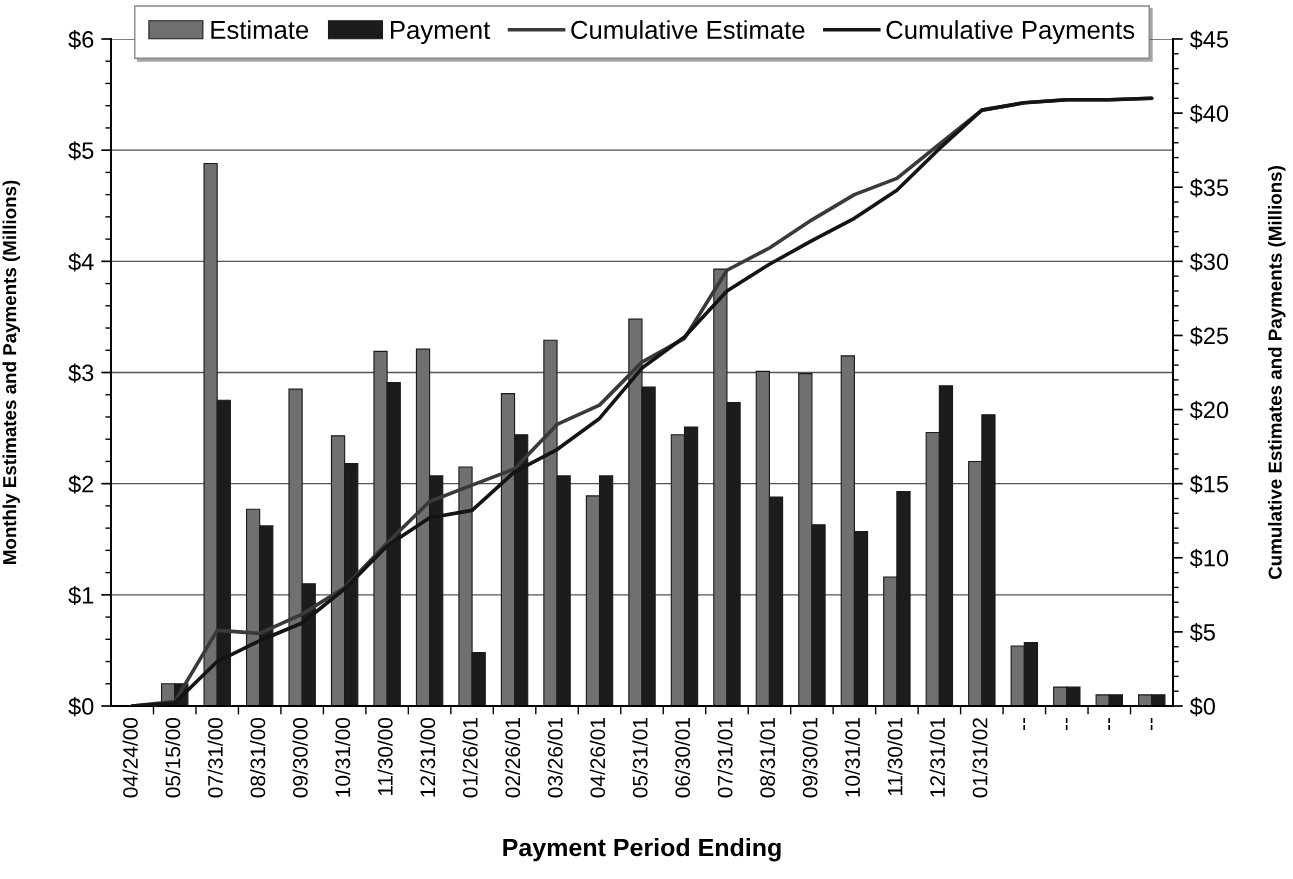 The image size is (1293, 879). Describe the element at coordinates (767, 758) in the screenshot. I see `x-tick-label: 08/31/01` at that location.